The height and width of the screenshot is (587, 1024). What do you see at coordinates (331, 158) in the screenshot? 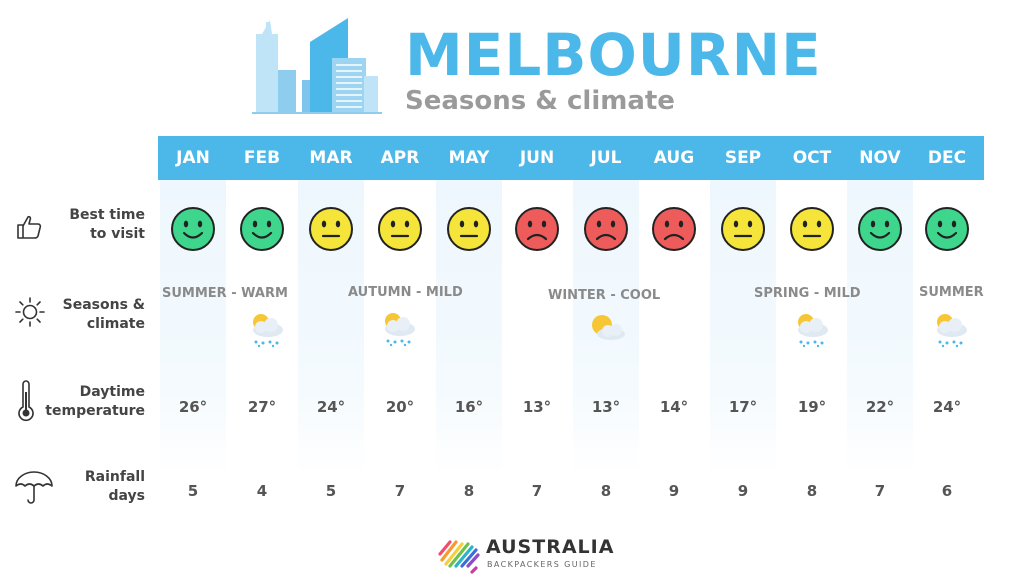
I see `month-mar: MAR` at bounding box center [331, 158].